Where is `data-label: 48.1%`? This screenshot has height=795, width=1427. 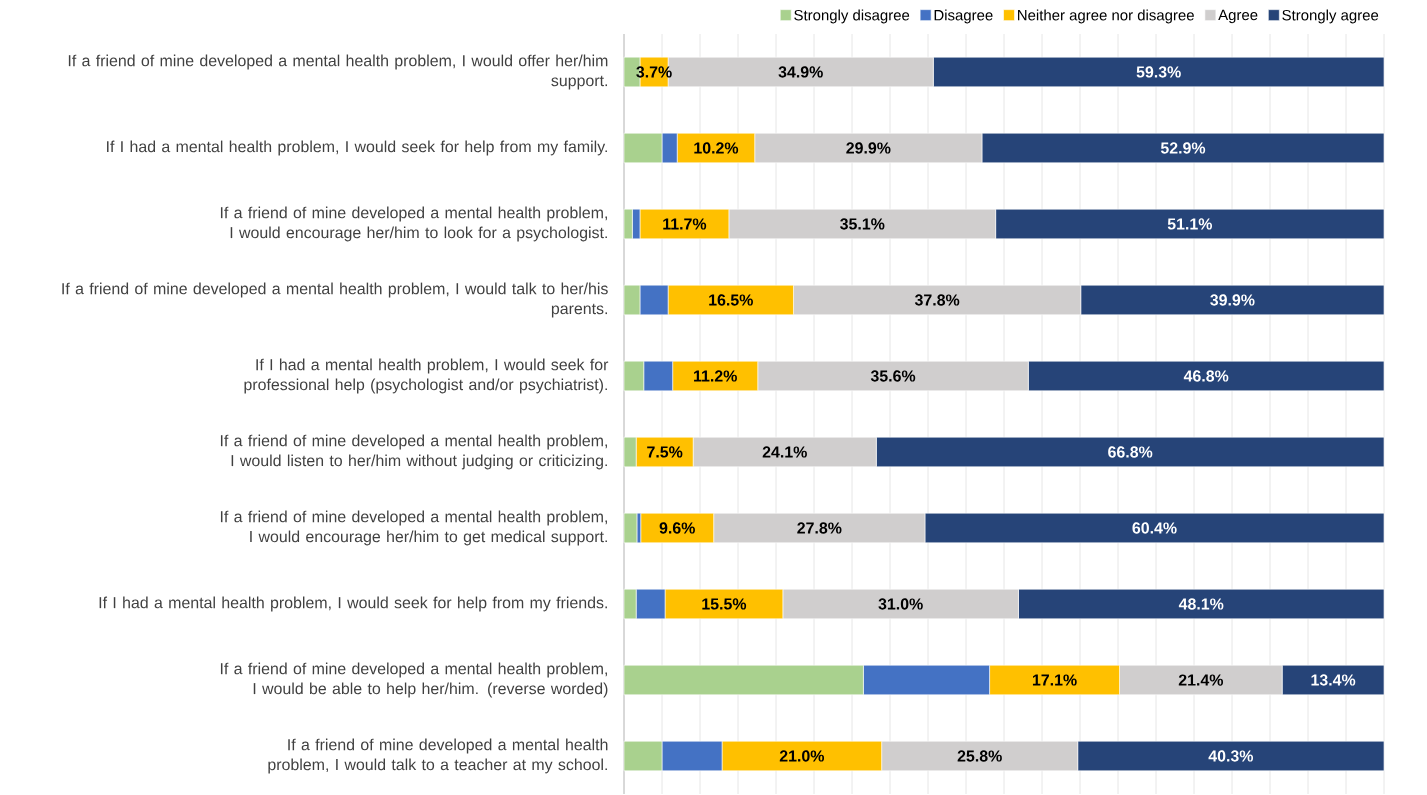 data-label: 48.1% is located at coordinates (1201, 604).